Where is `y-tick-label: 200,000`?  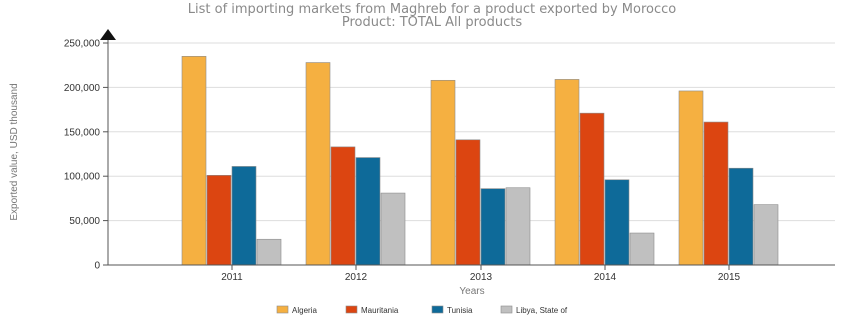
y-tick-label: 200,000 is located at coordinates (82, 88).